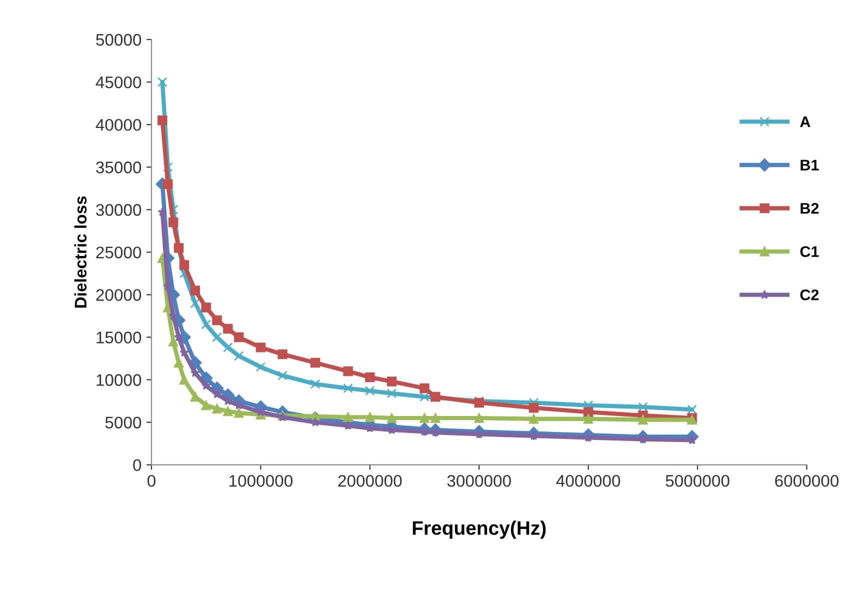  What do you see at coordinates (805, 122) in the screenshot?
I see `legend-label: A` at bounding box center [805, 122].